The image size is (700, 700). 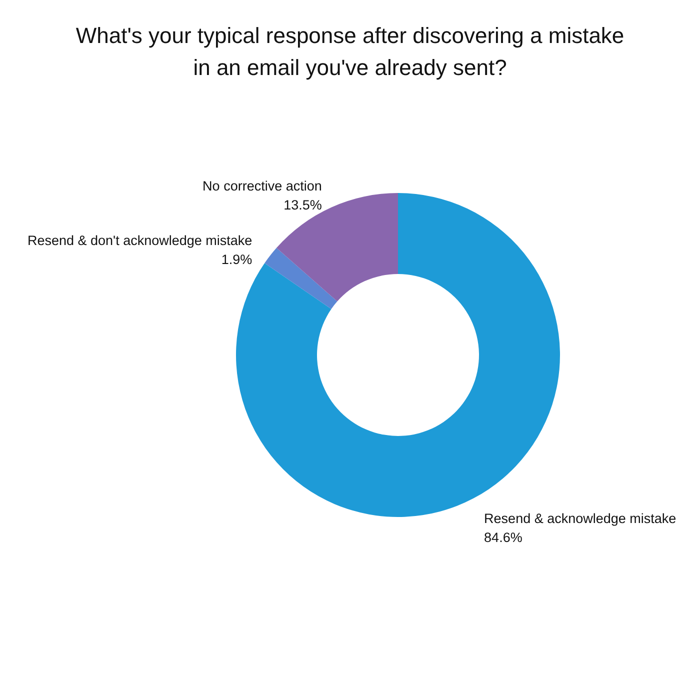 I want to click on chart-title: What's your typical response after discovering a mistake in an email you've already sent?, so click(x=350, y=51).